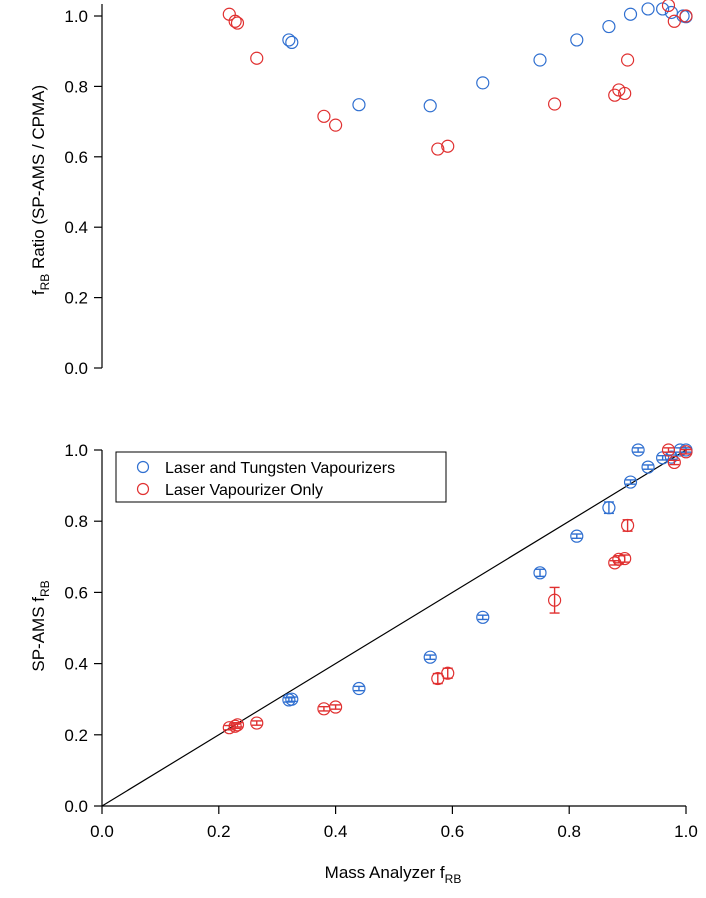  Describe the element at coordinates (76, 368) in the screenshot. I see `ratio-y-tick-label: 0.0` at that location.